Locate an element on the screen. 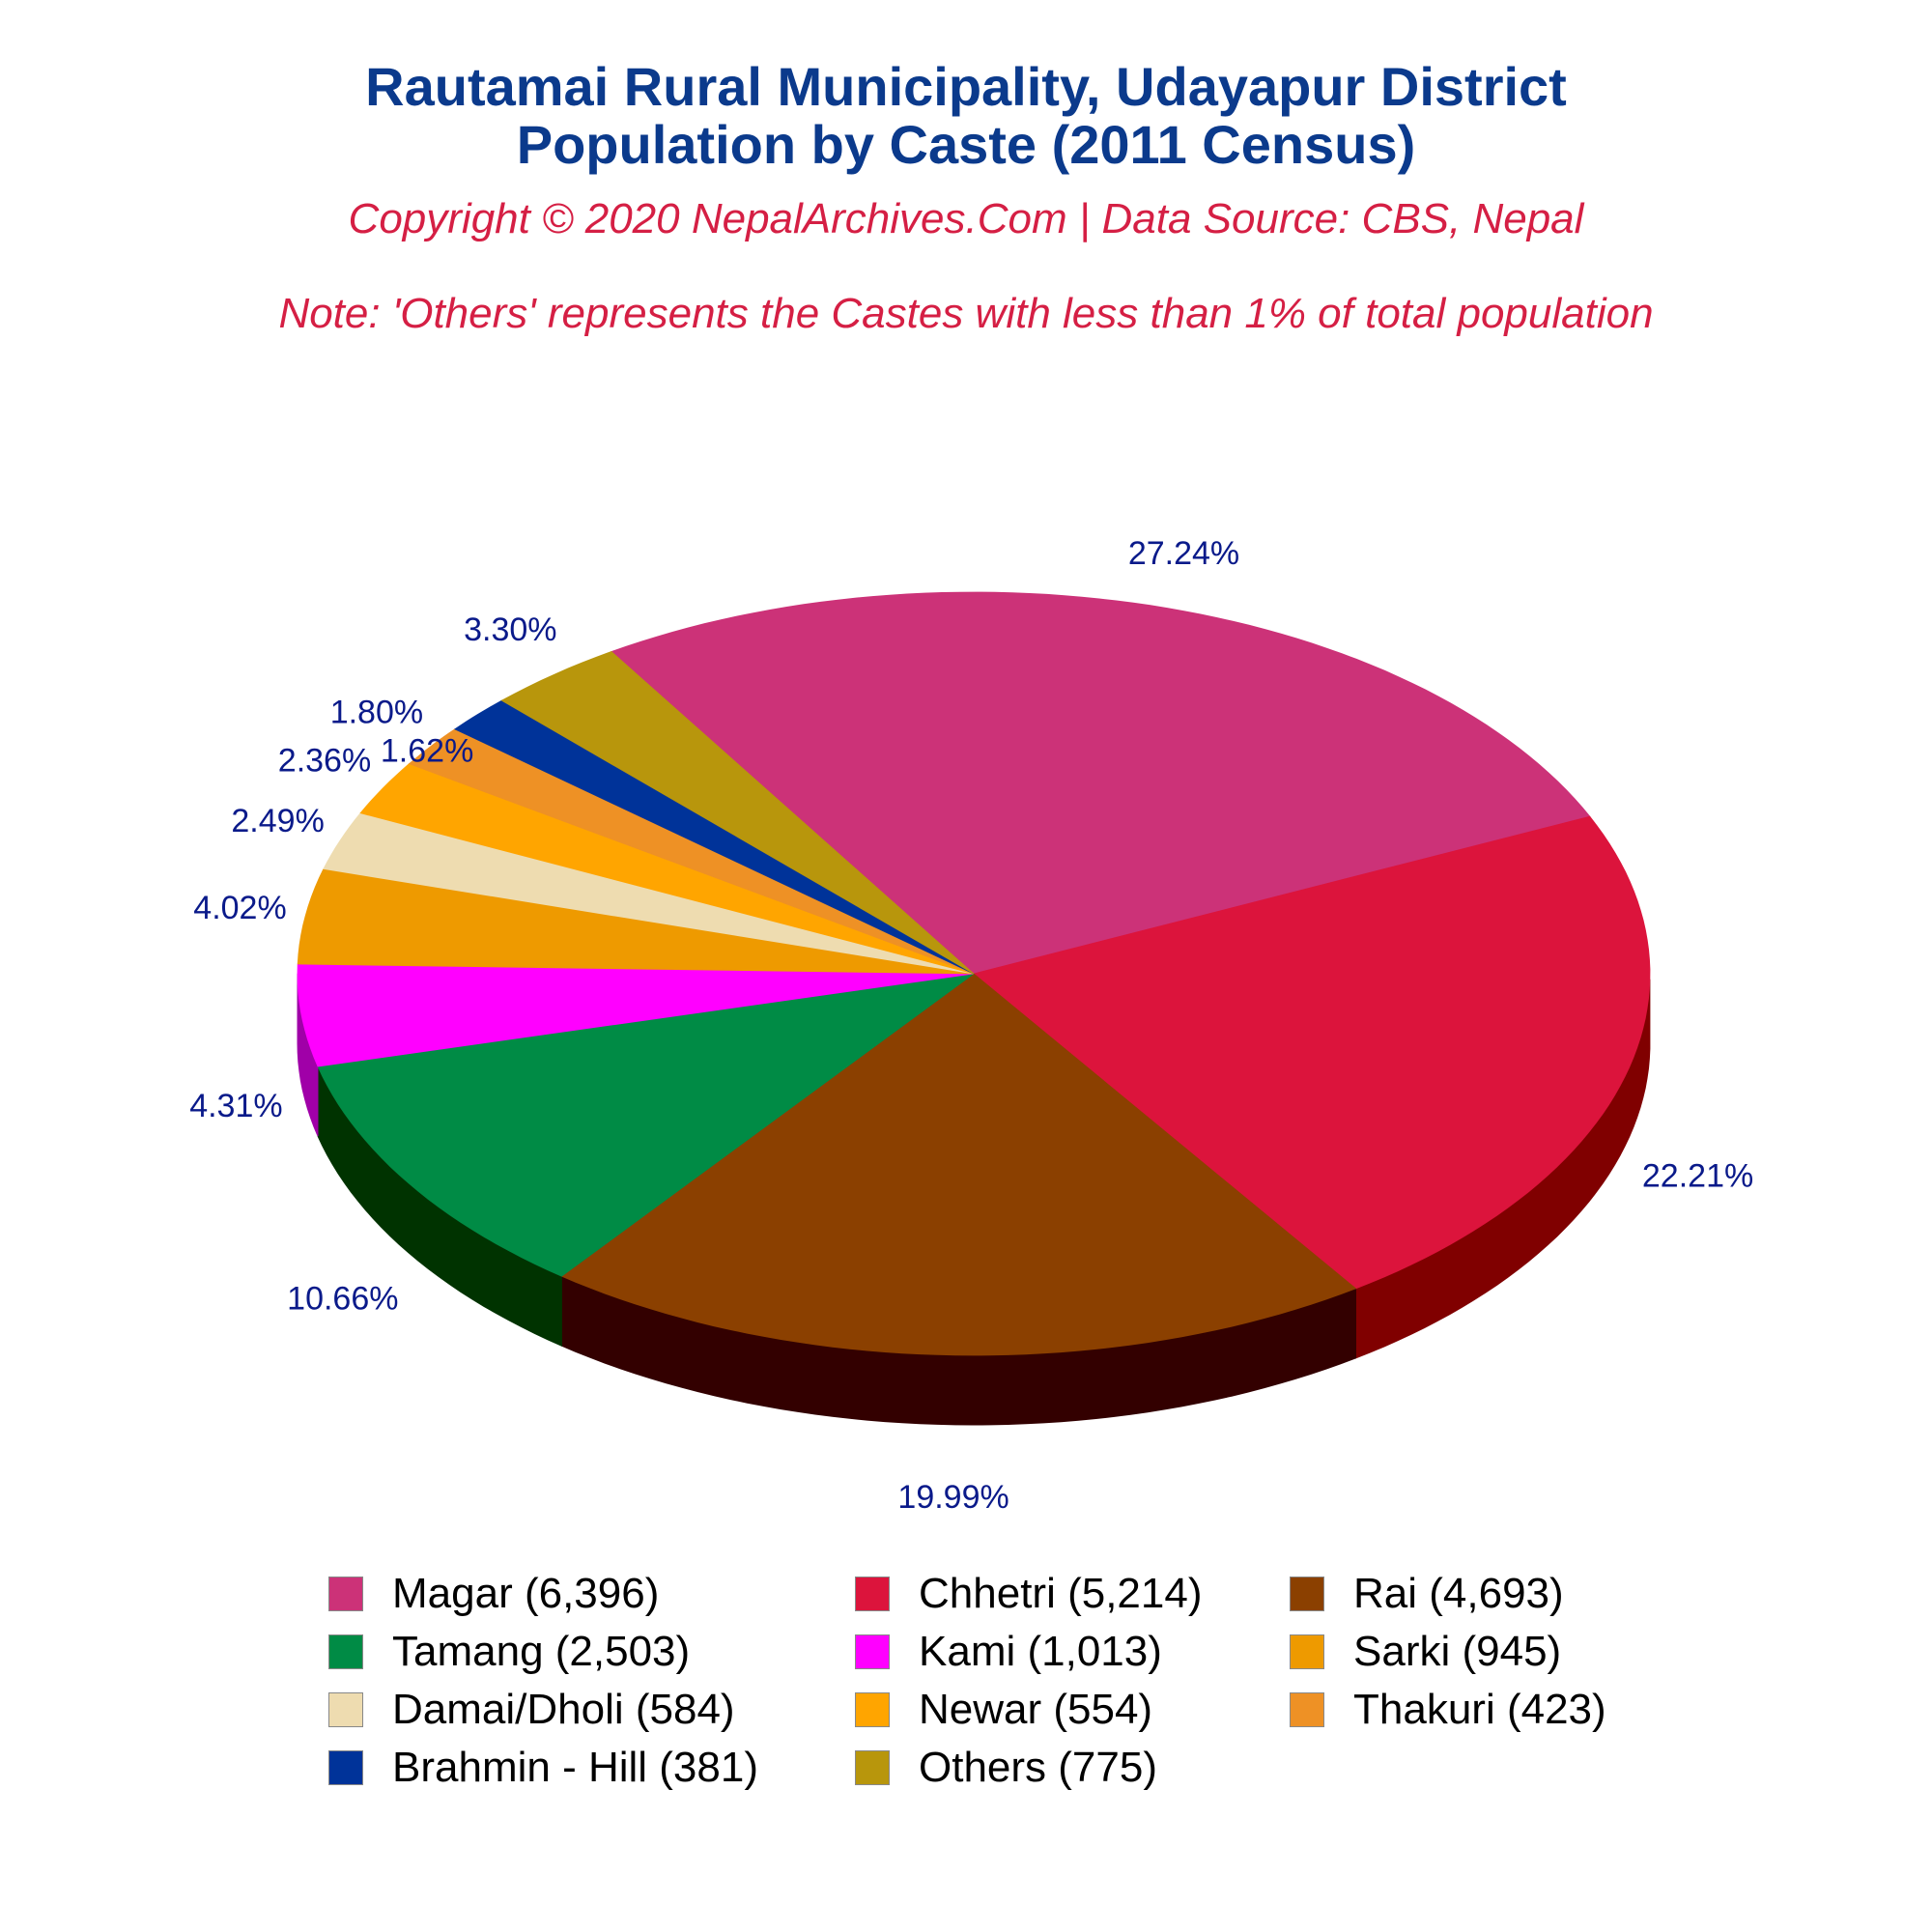 This screenshot has height=1932, width=1932. legend-label: Tamang (2,503) is located at coordinates (541, 1651).